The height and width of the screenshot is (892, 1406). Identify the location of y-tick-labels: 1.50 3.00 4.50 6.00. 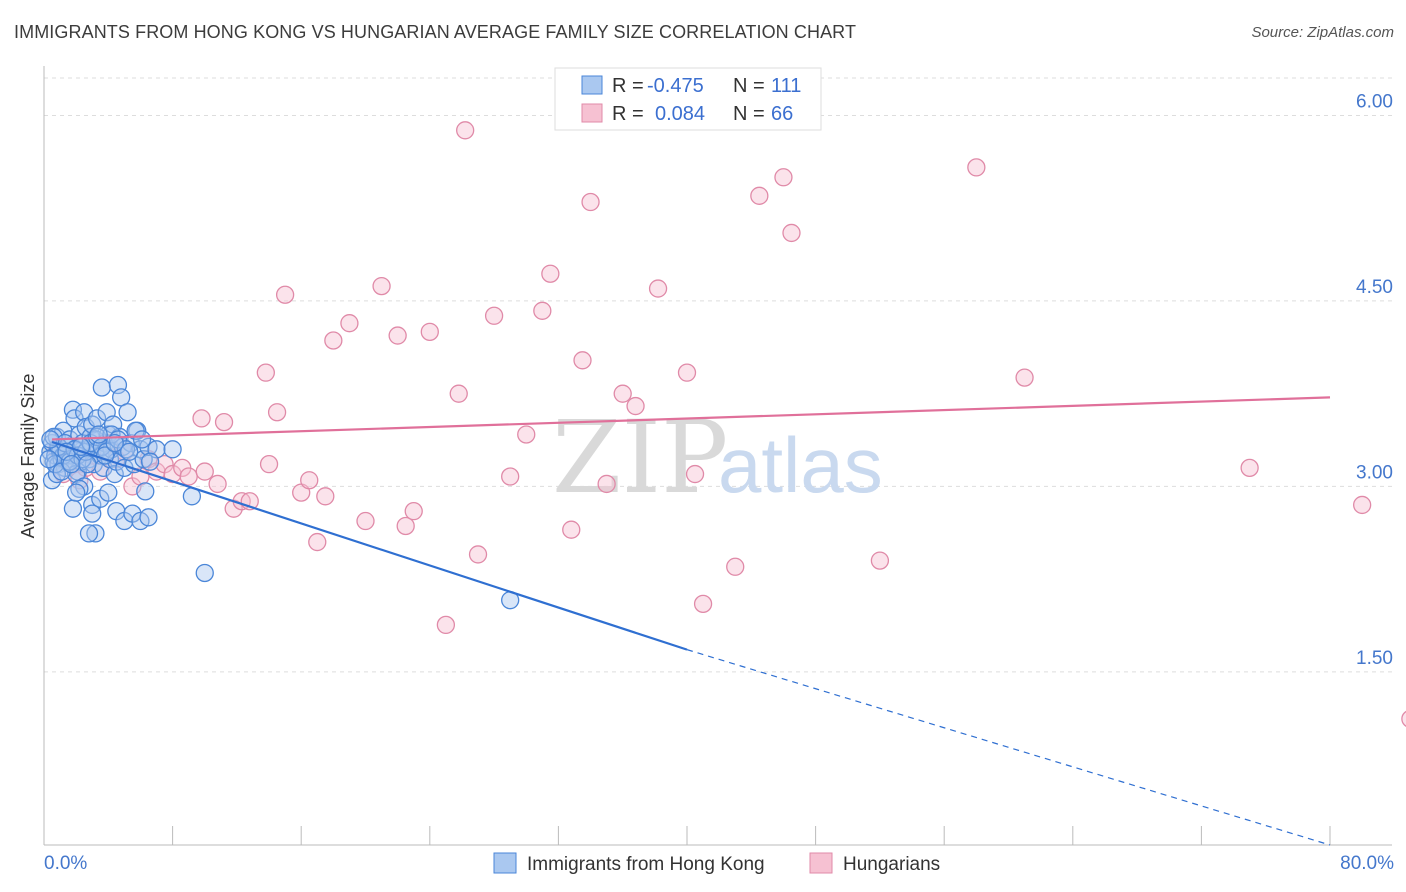
(1374, 379).